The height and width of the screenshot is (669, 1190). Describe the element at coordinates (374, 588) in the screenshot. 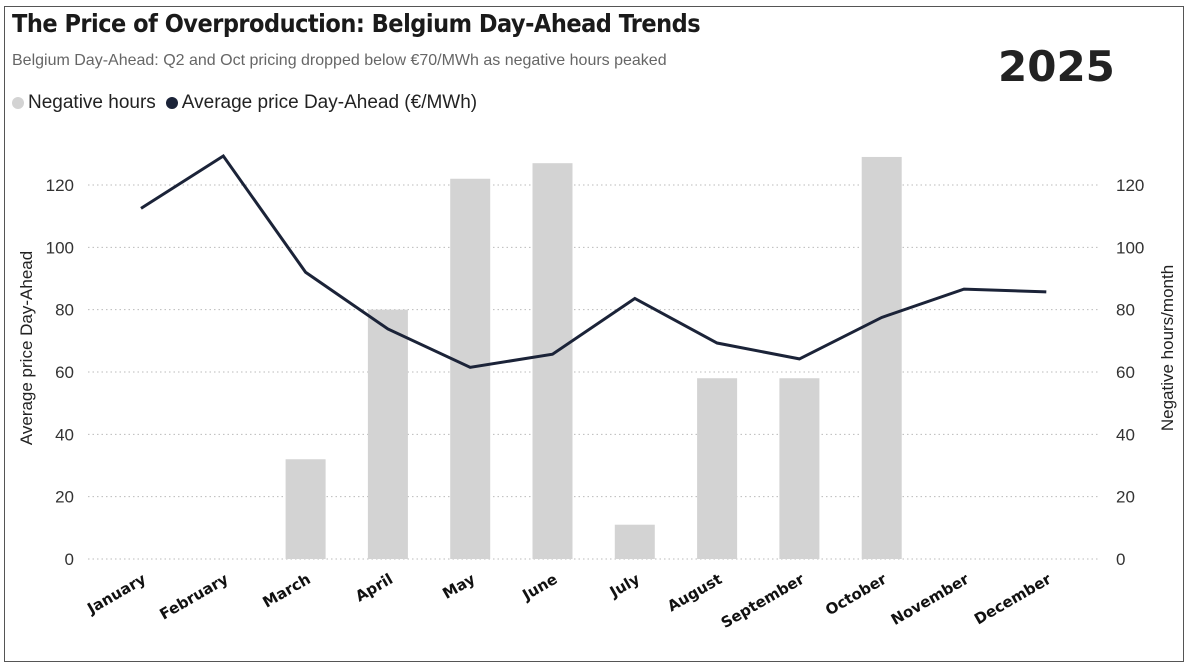

I see `x-tick-label: April` at that location.